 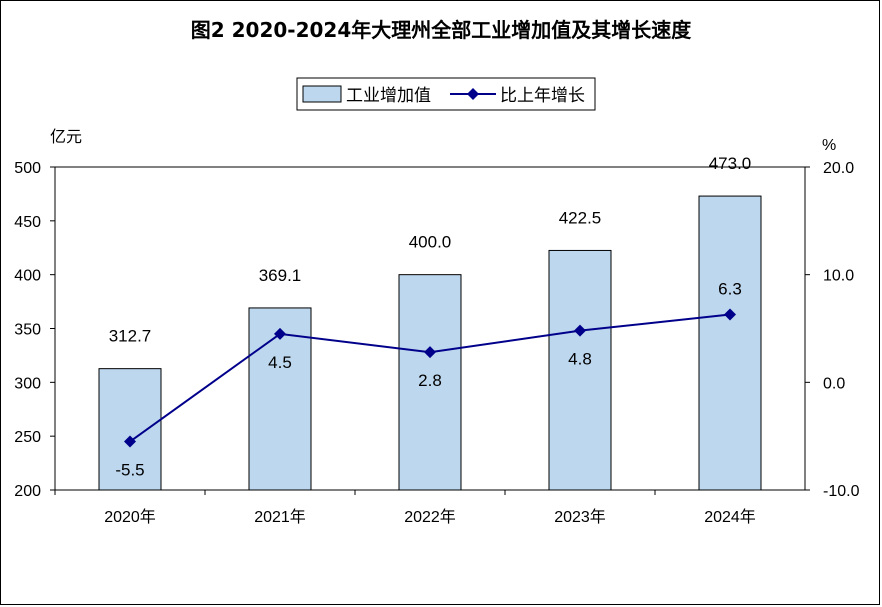 What do you see at coordinates (730, 289) in the screenshot?
I see `growth-value-label: 6.3` at bounding box center [730, 289].